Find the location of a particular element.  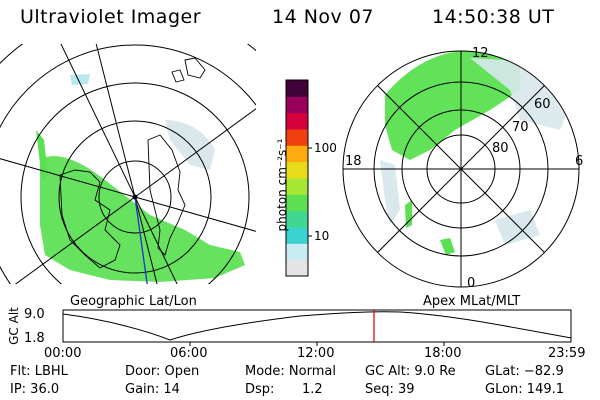

glat-info: GLat: −82.9 is located at coordinates (524, 371).